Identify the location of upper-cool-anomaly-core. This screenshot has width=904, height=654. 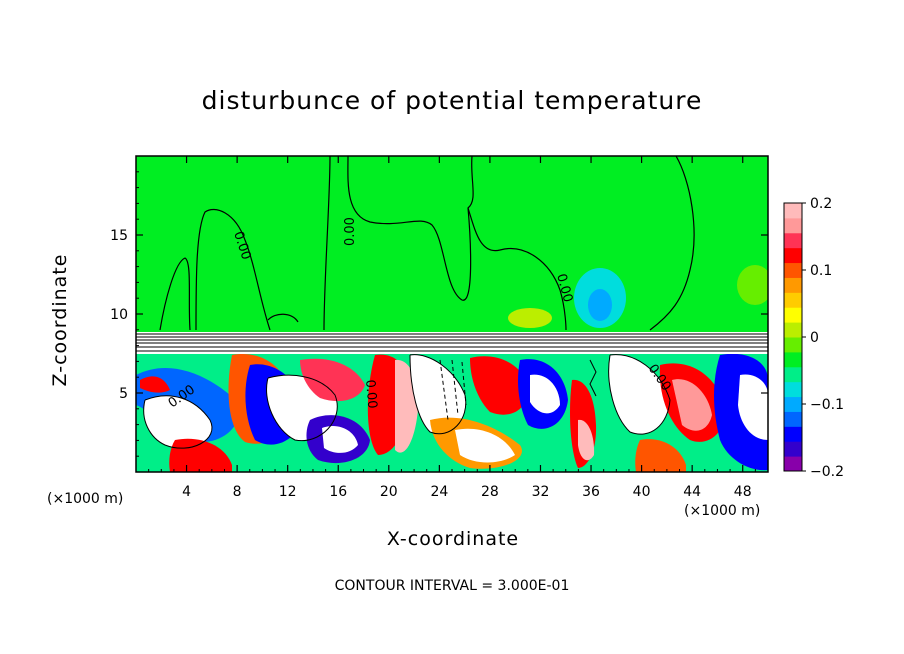
(600, 305).